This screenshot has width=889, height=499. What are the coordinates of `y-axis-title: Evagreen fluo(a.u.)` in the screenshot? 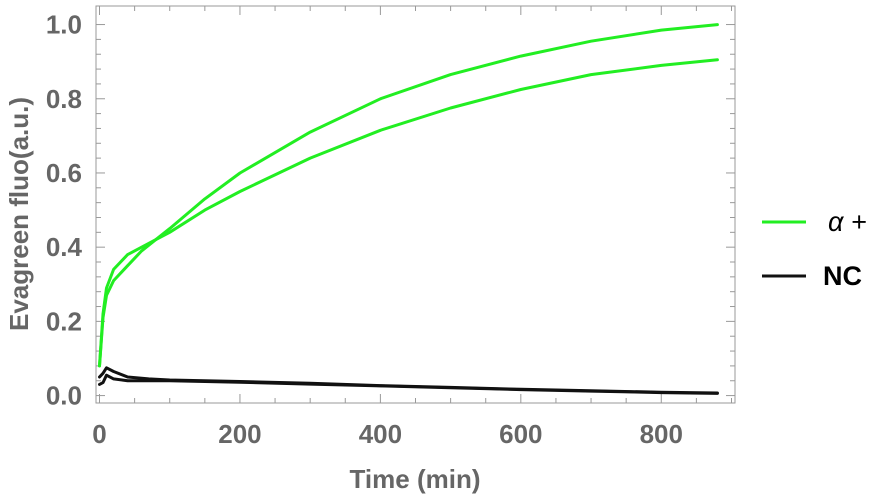 It's located at (19, 214).